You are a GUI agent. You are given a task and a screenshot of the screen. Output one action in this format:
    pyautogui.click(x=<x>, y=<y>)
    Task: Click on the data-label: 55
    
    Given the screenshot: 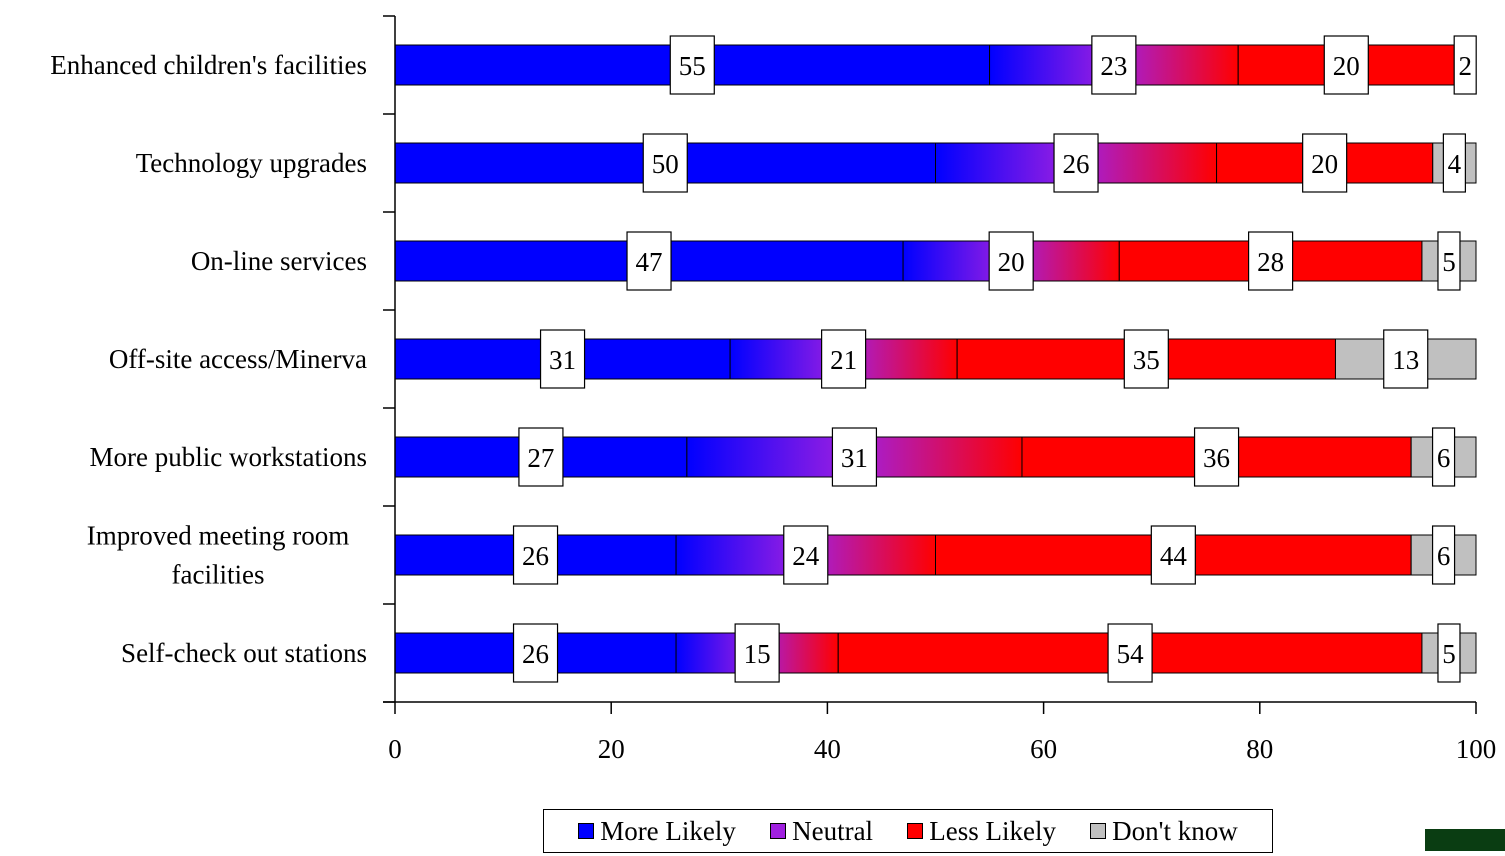 What is the action you would take?
    pyautogui.click(x=692, y=66)
    